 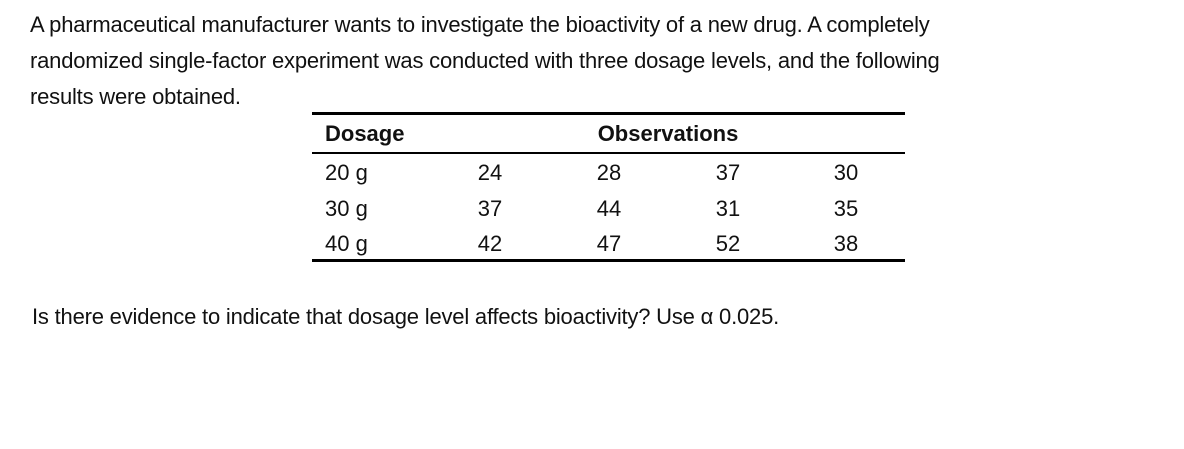 I want to click on observation-cell: 47, so click(x=609, y=243).